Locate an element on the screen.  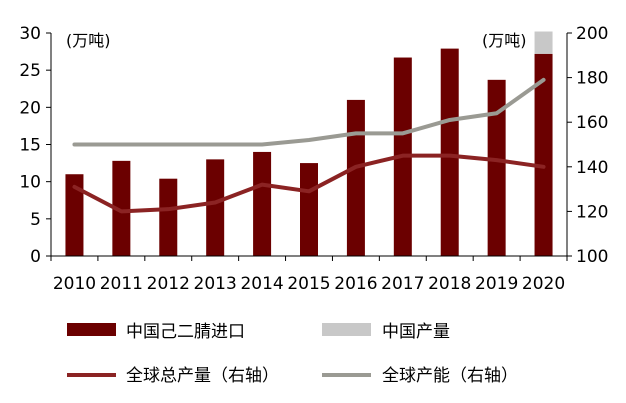
bar-imports-2014 is located at coordinates (262, 203).